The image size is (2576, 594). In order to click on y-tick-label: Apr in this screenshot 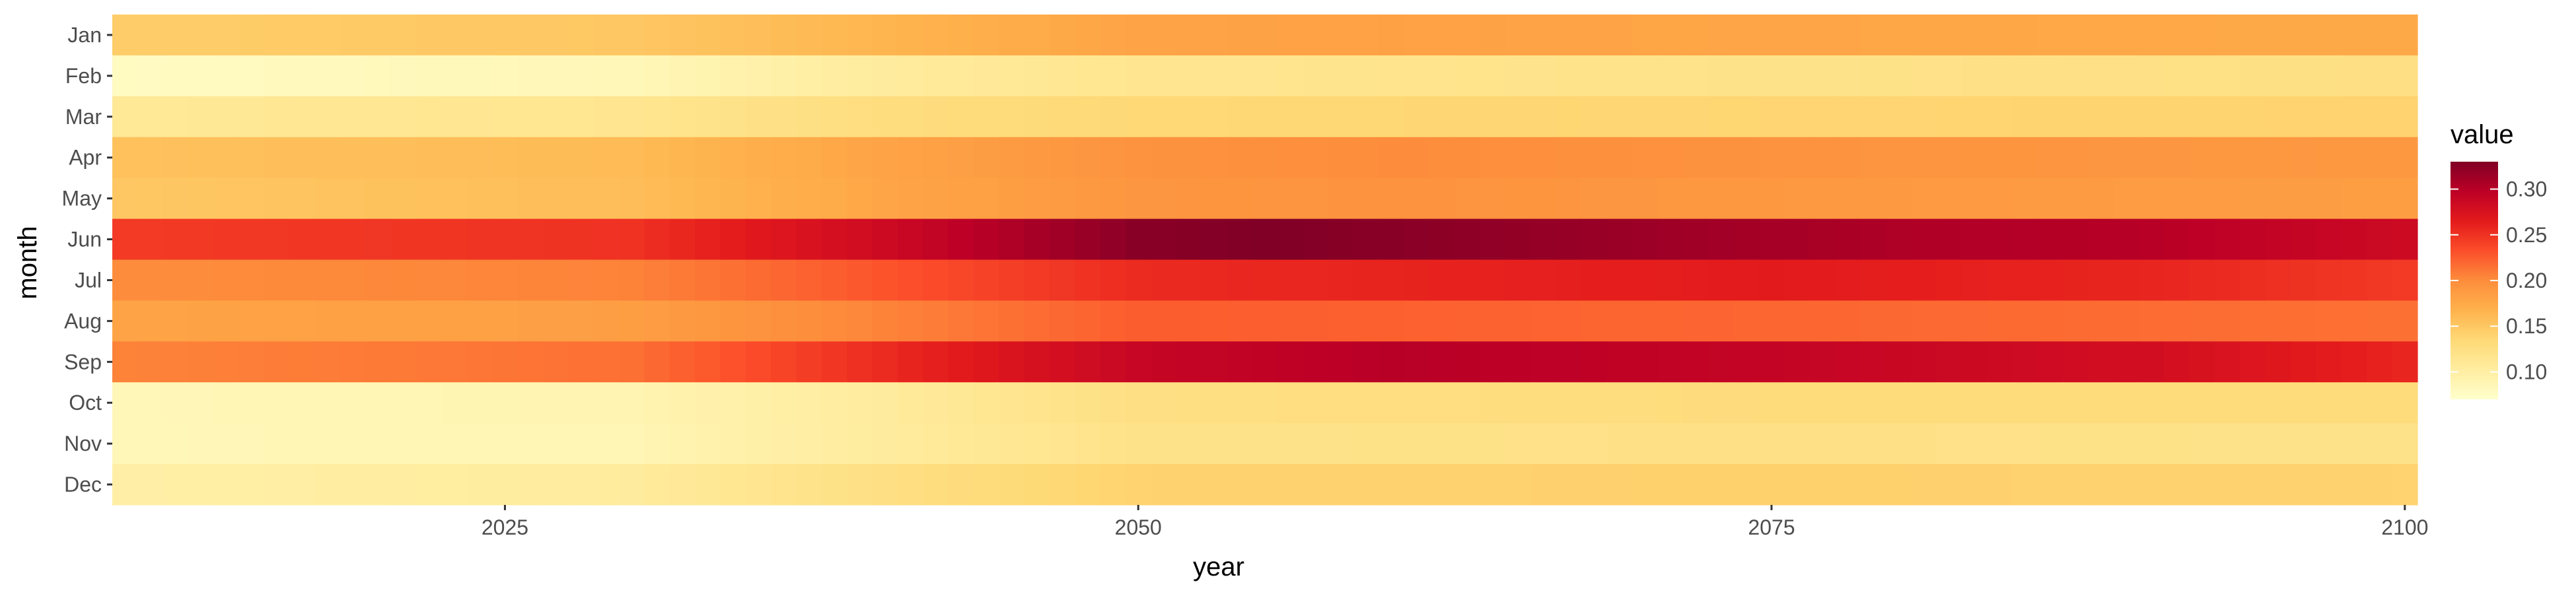, I will do `click(85, 158)`.